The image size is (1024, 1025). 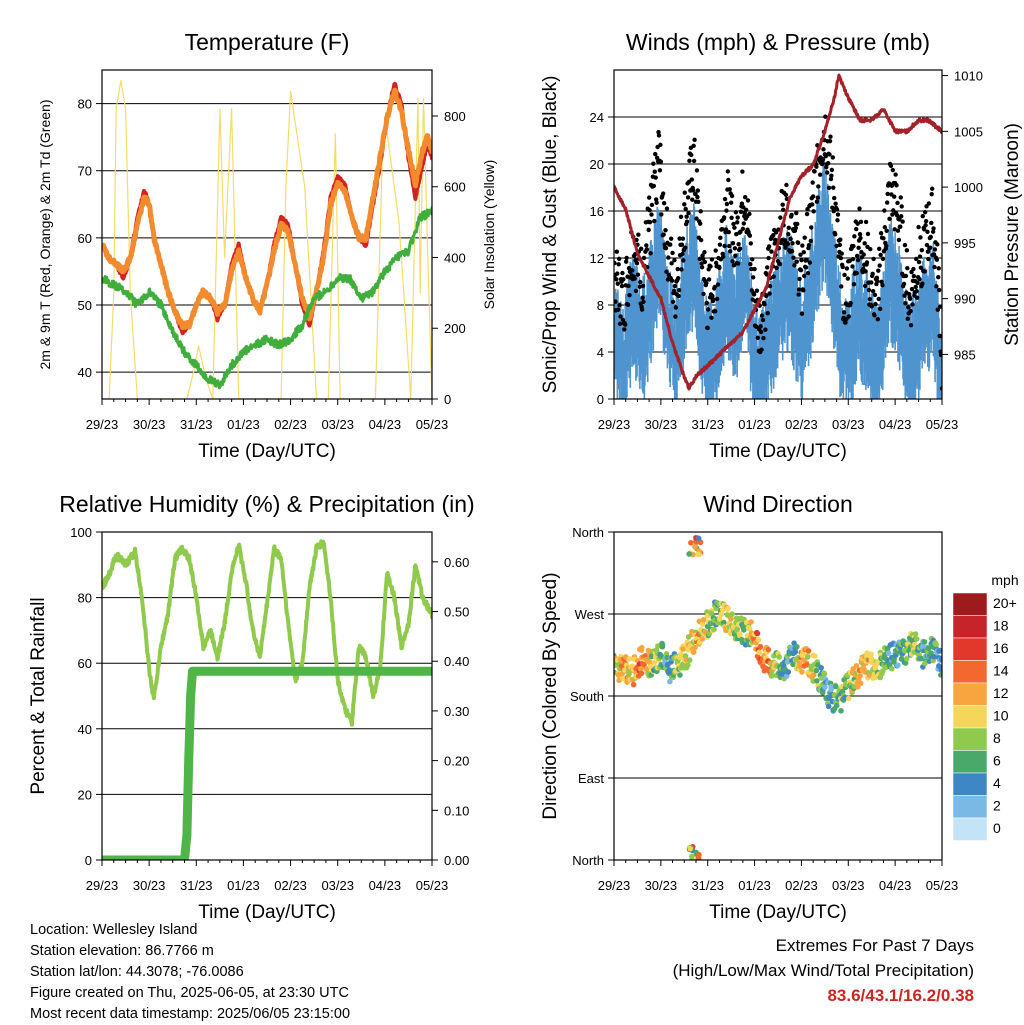 I want to click on extremes-title: Extremes For Past 7 Days, so click(x=874, y=945).